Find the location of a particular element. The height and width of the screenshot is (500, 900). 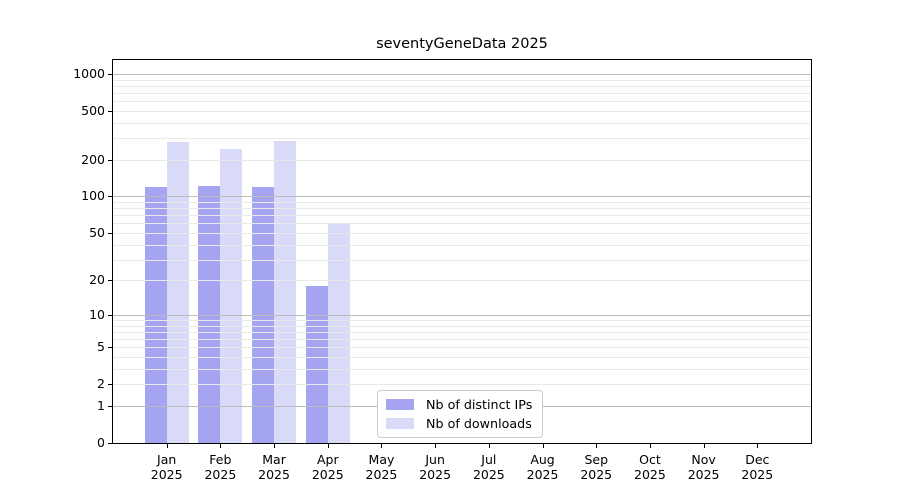

x-tick-month: Jun is located at coordinates (435, 459).